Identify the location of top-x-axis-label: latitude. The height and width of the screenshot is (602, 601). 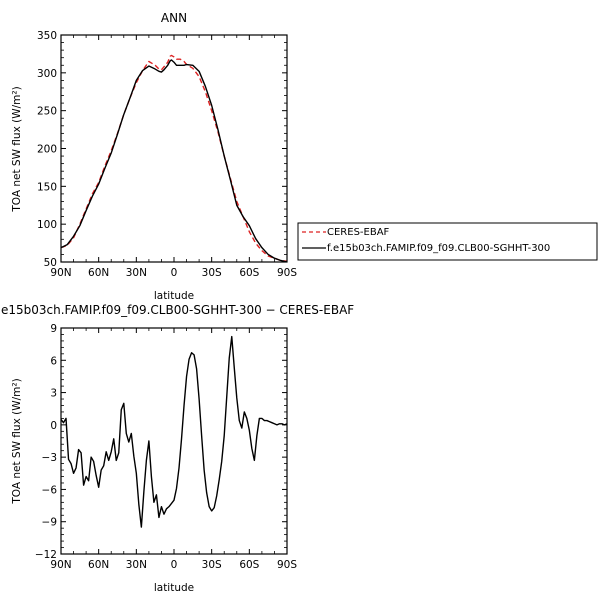
(174, 296).